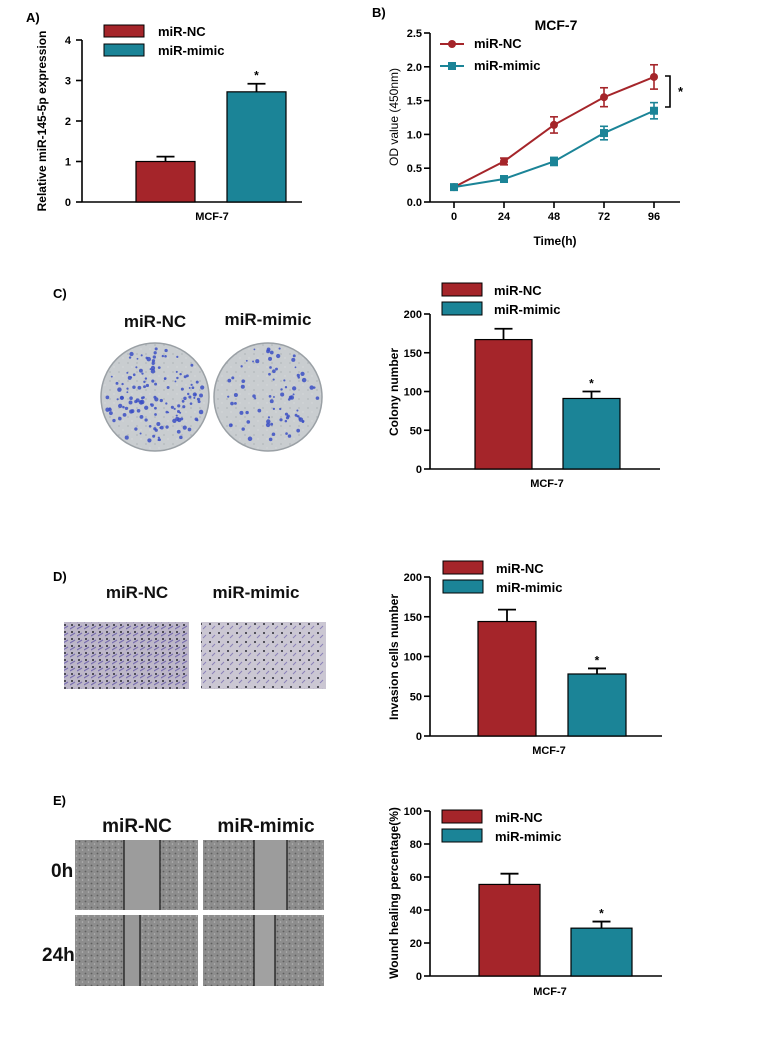  I want to click on legend-swatch-nc, so click(124, 31).